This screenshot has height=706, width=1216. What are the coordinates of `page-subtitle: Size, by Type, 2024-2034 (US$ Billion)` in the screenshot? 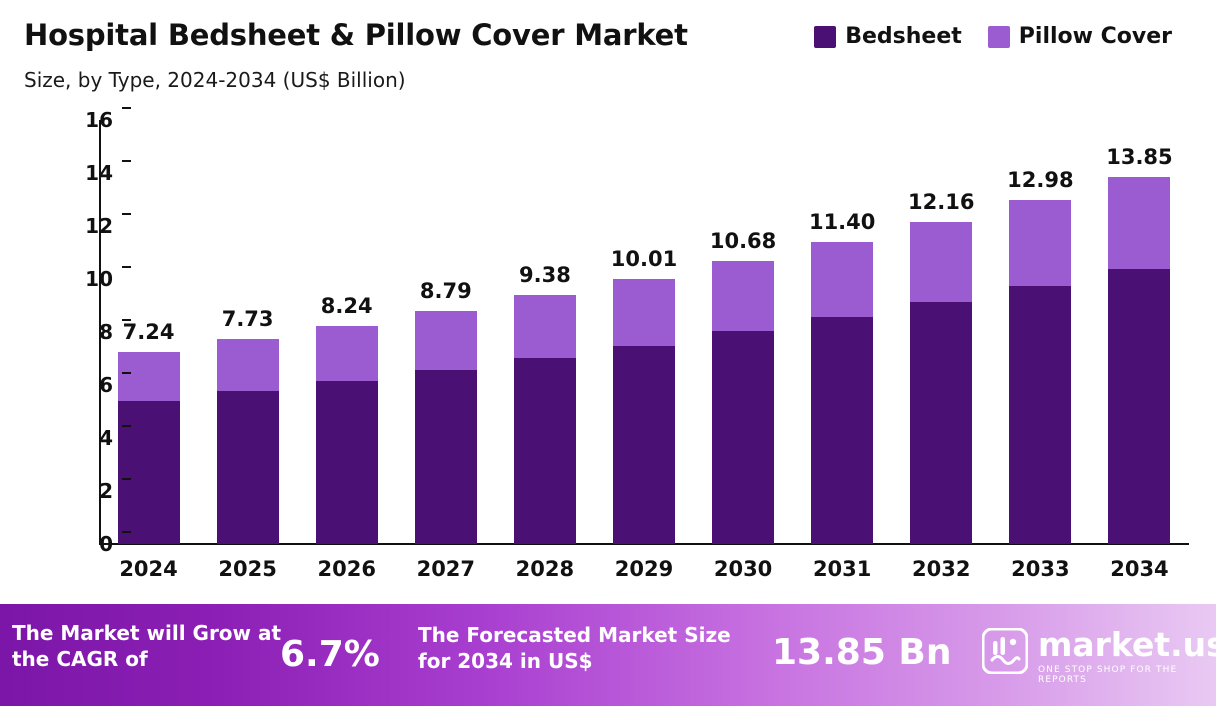 It's located at (215, 80).